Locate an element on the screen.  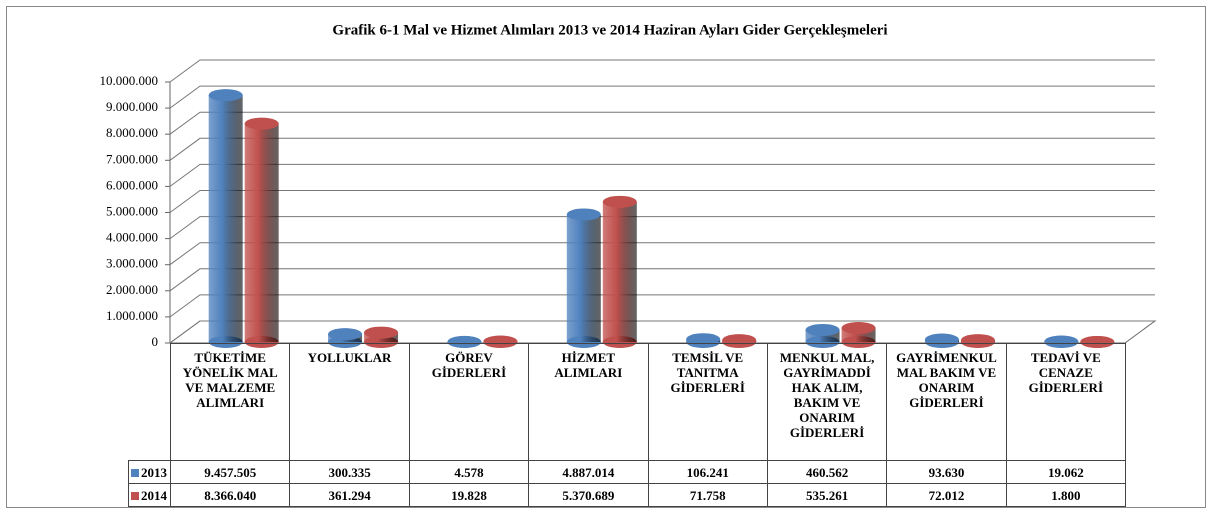
category-label: TEDAVİ VE CENAZE GİDERLERİ is located at coordinates (1066, 402).